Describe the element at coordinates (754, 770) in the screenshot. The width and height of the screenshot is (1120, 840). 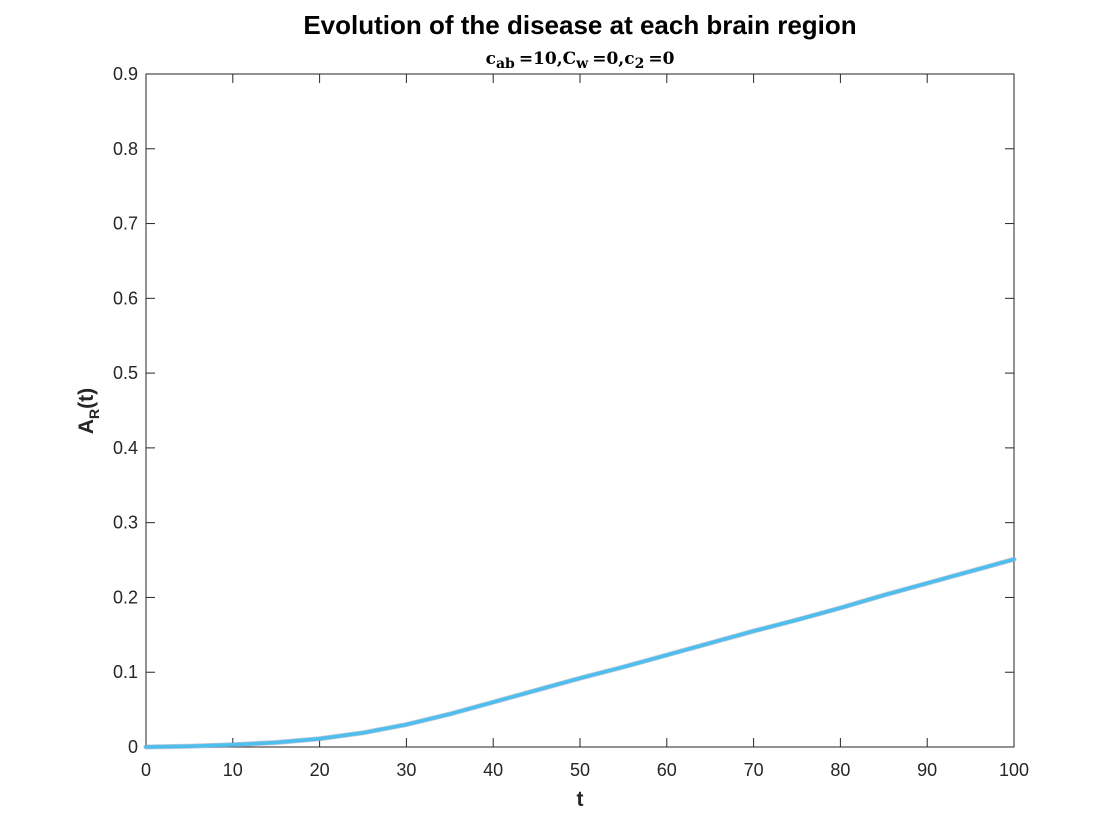
I see `x-tick-label: 70` at that location.